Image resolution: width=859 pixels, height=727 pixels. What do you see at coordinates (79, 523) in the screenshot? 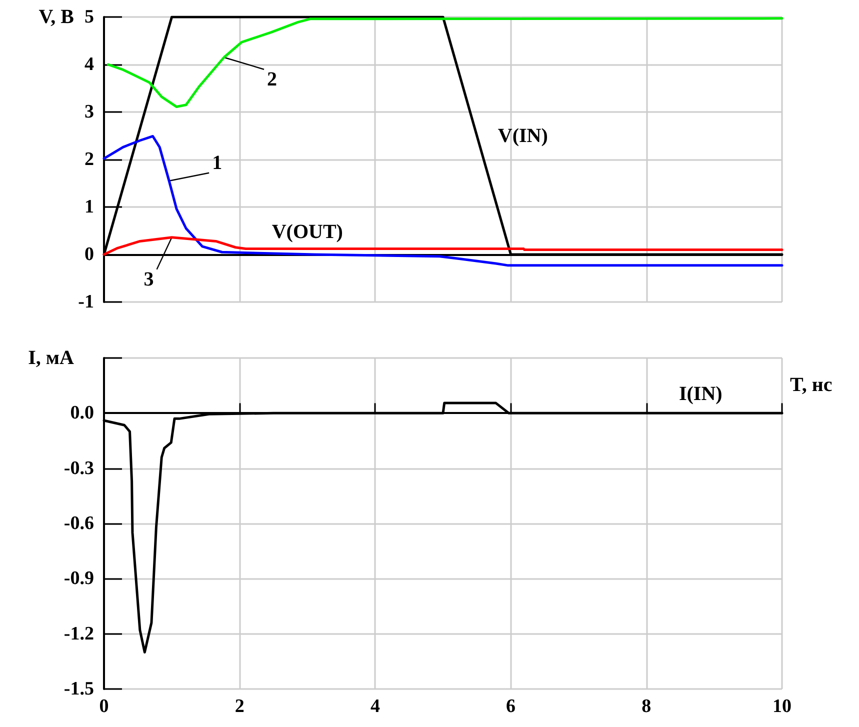
I see `y-tick-label: -0.6` at bounding box center [79, 523].